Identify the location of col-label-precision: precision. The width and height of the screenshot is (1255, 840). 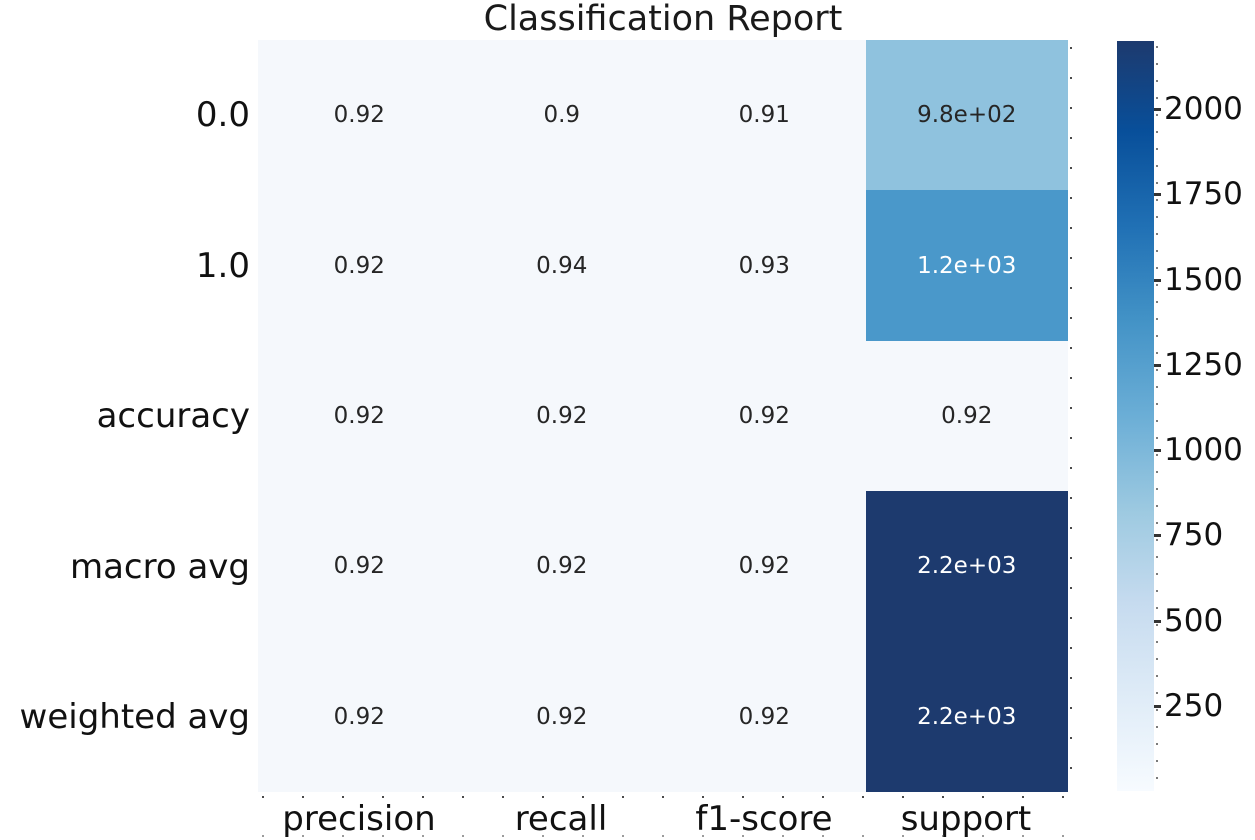
(359, 819).